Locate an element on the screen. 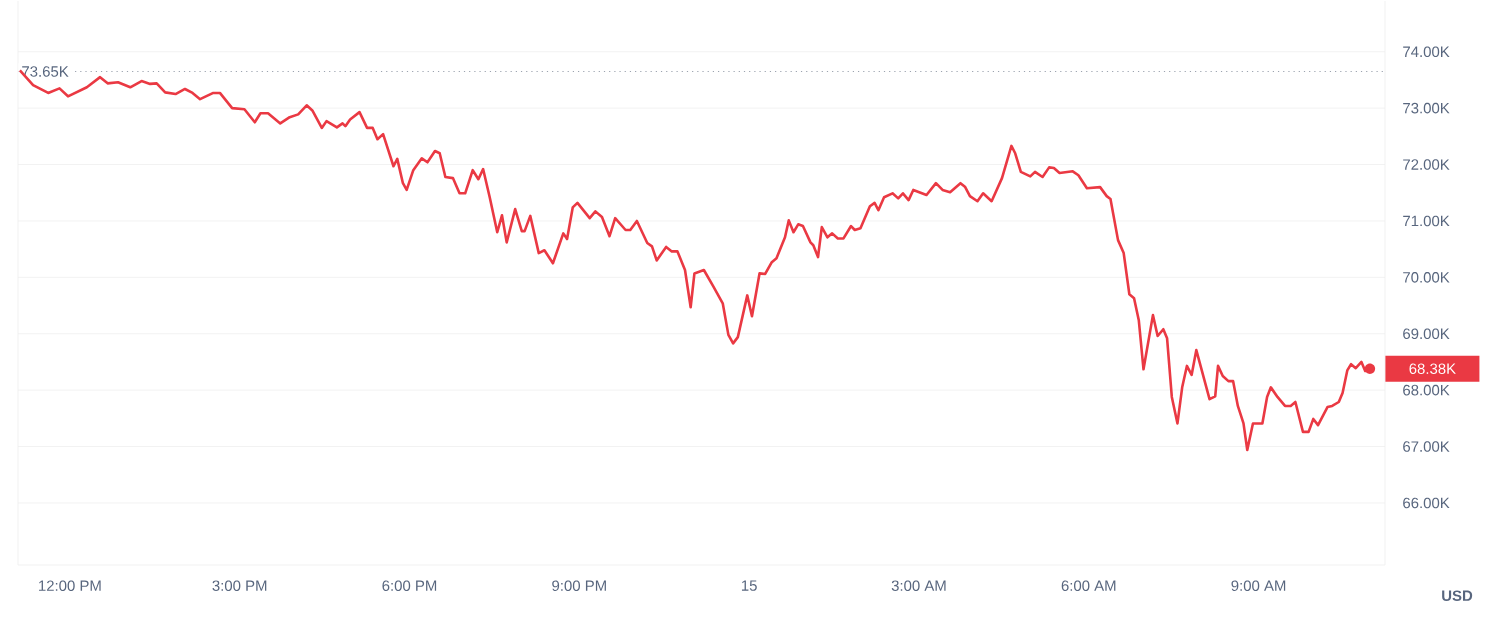 The width and height of the screenshot is (1488, 628). x-tick-label: 6:00 AM is located at coordinates (1088, 585).